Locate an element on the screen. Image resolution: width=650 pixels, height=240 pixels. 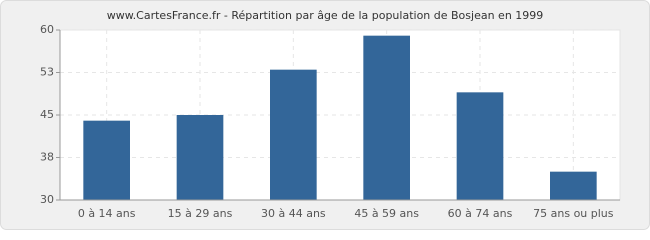
y-tick-label: 30 is located at coordinates (47, 199).